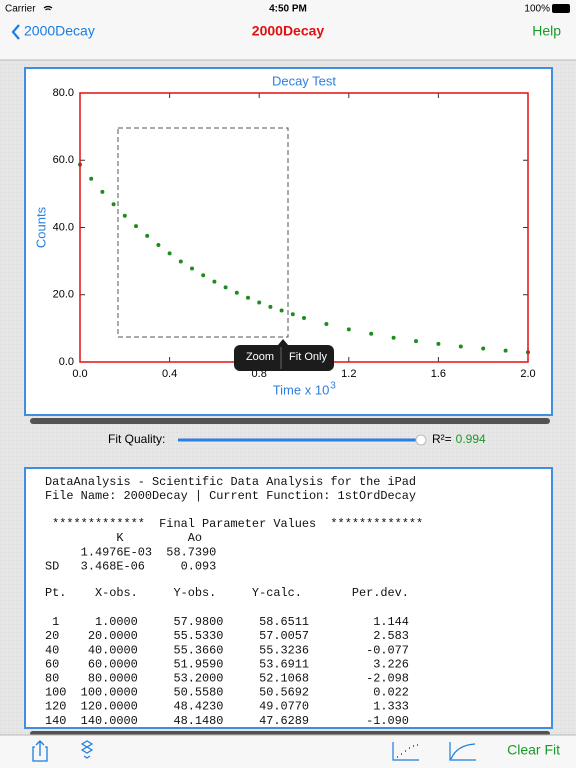 The height and width of the screenshot is (768, 576). Describe the element at coordinates (421, 440) in the screenshot. I see `slider-thumb` at that location.